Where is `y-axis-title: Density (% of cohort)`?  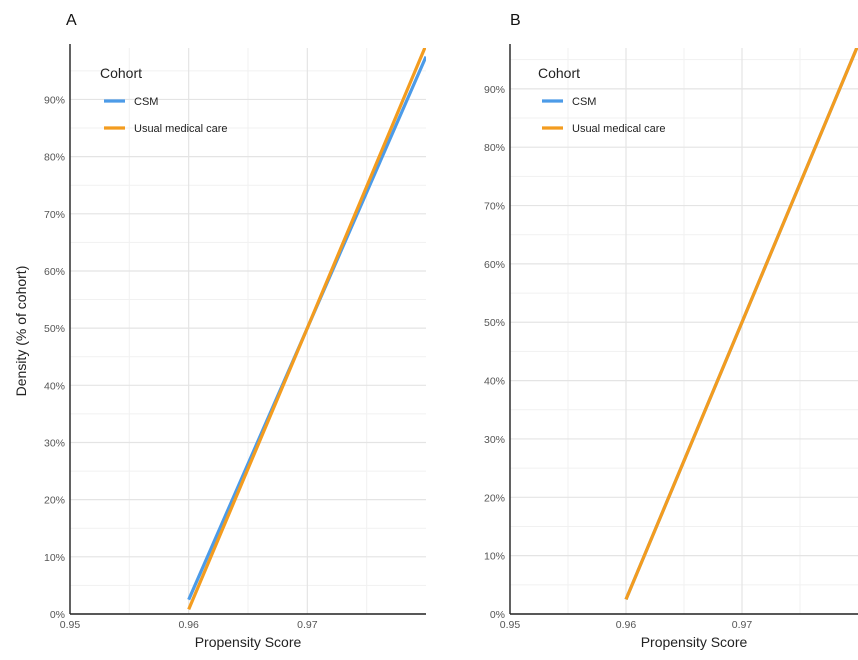 y-axis-title: Density (% of cohort) is located at coordinates (21, 331).